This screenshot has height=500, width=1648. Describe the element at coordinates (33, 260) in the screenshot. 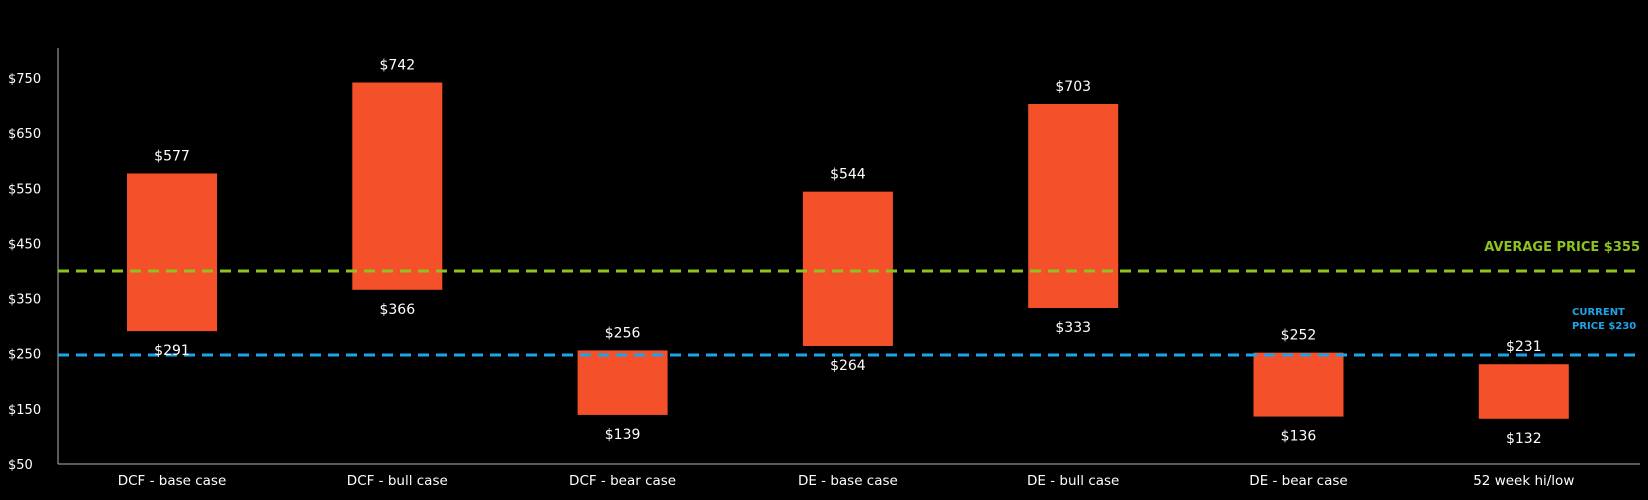

I see `y-axis: $50 $150 $250 $350 $450 $550 $650 $750` at that location.